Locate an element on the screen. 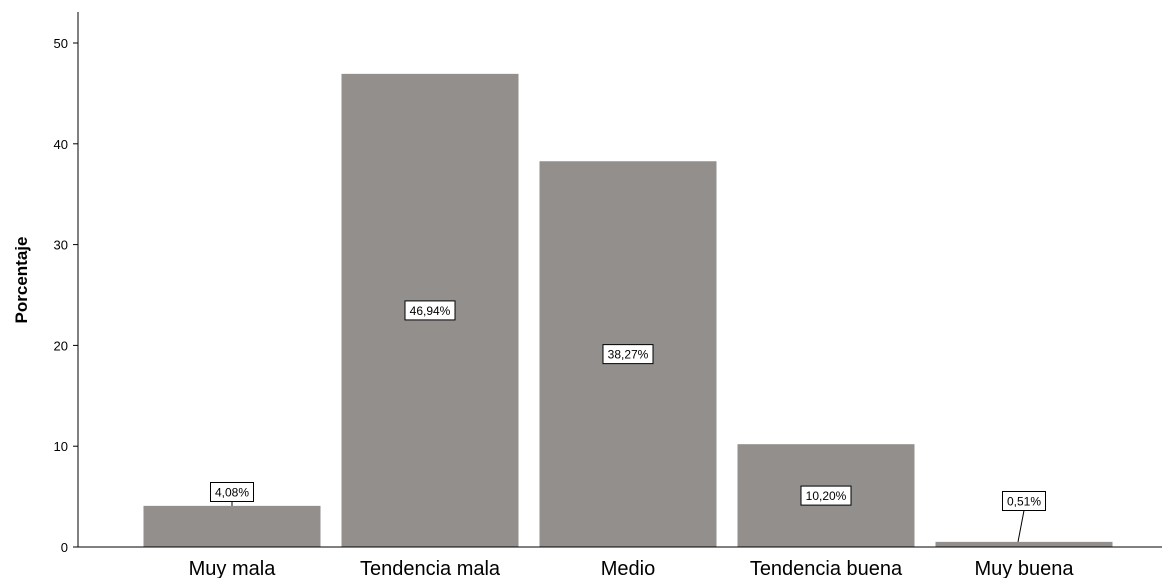 The height and width of the screenshot is (578, 1164). x-category-label: Medio is located at coordinates (628, 568).